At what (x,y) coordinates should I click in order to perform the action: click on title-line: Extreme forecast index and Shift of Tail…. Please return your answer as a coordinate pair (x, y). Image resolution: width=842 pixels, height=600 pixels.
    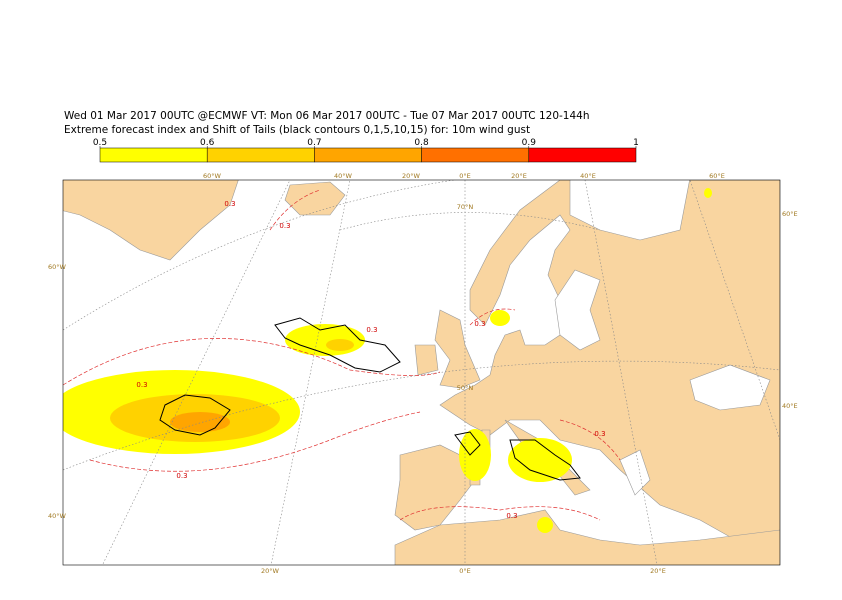
    Looking at the image, I should click on (297, 130).